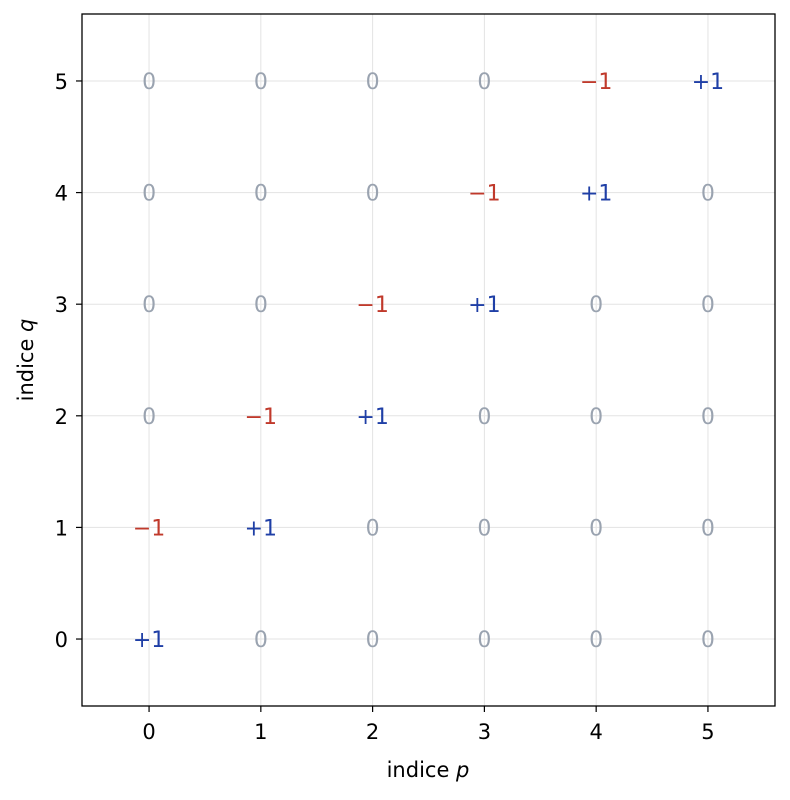  What do you see at coordinates (462, 770) in the screenshot?
I see `x-axis-label-variable: p` at bounding box center [462, 770].